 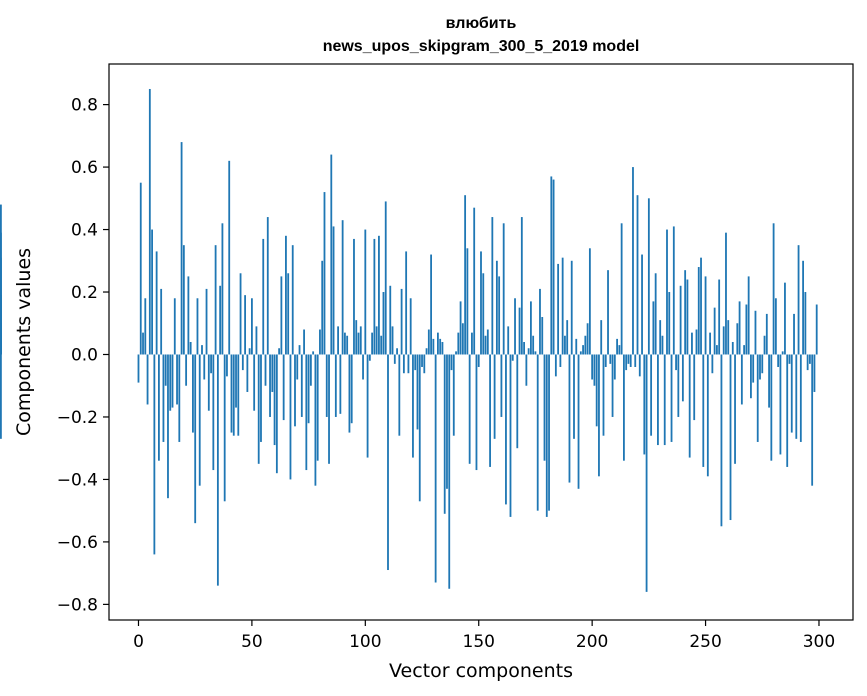 I want to click on y-tick-label: −0.4, so click(x=77, y=480).